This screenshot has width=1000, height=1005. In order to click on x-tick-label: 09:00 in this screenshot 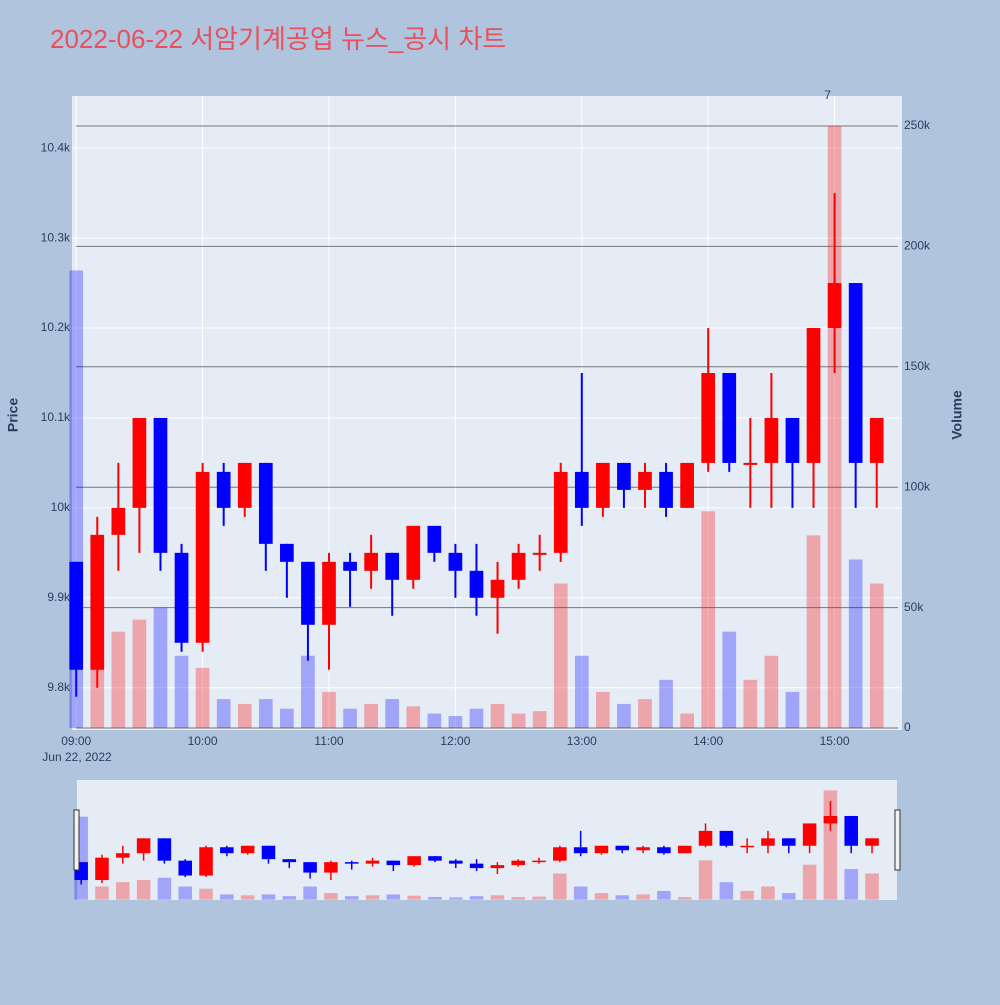, I will do `click(76, 741)`.